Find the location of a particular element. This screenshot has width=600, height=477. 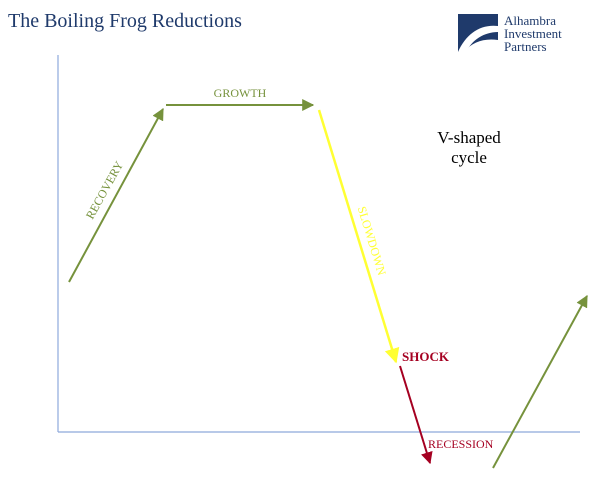

logo-line-1: Alhambra is located at coordinates (530, 20).